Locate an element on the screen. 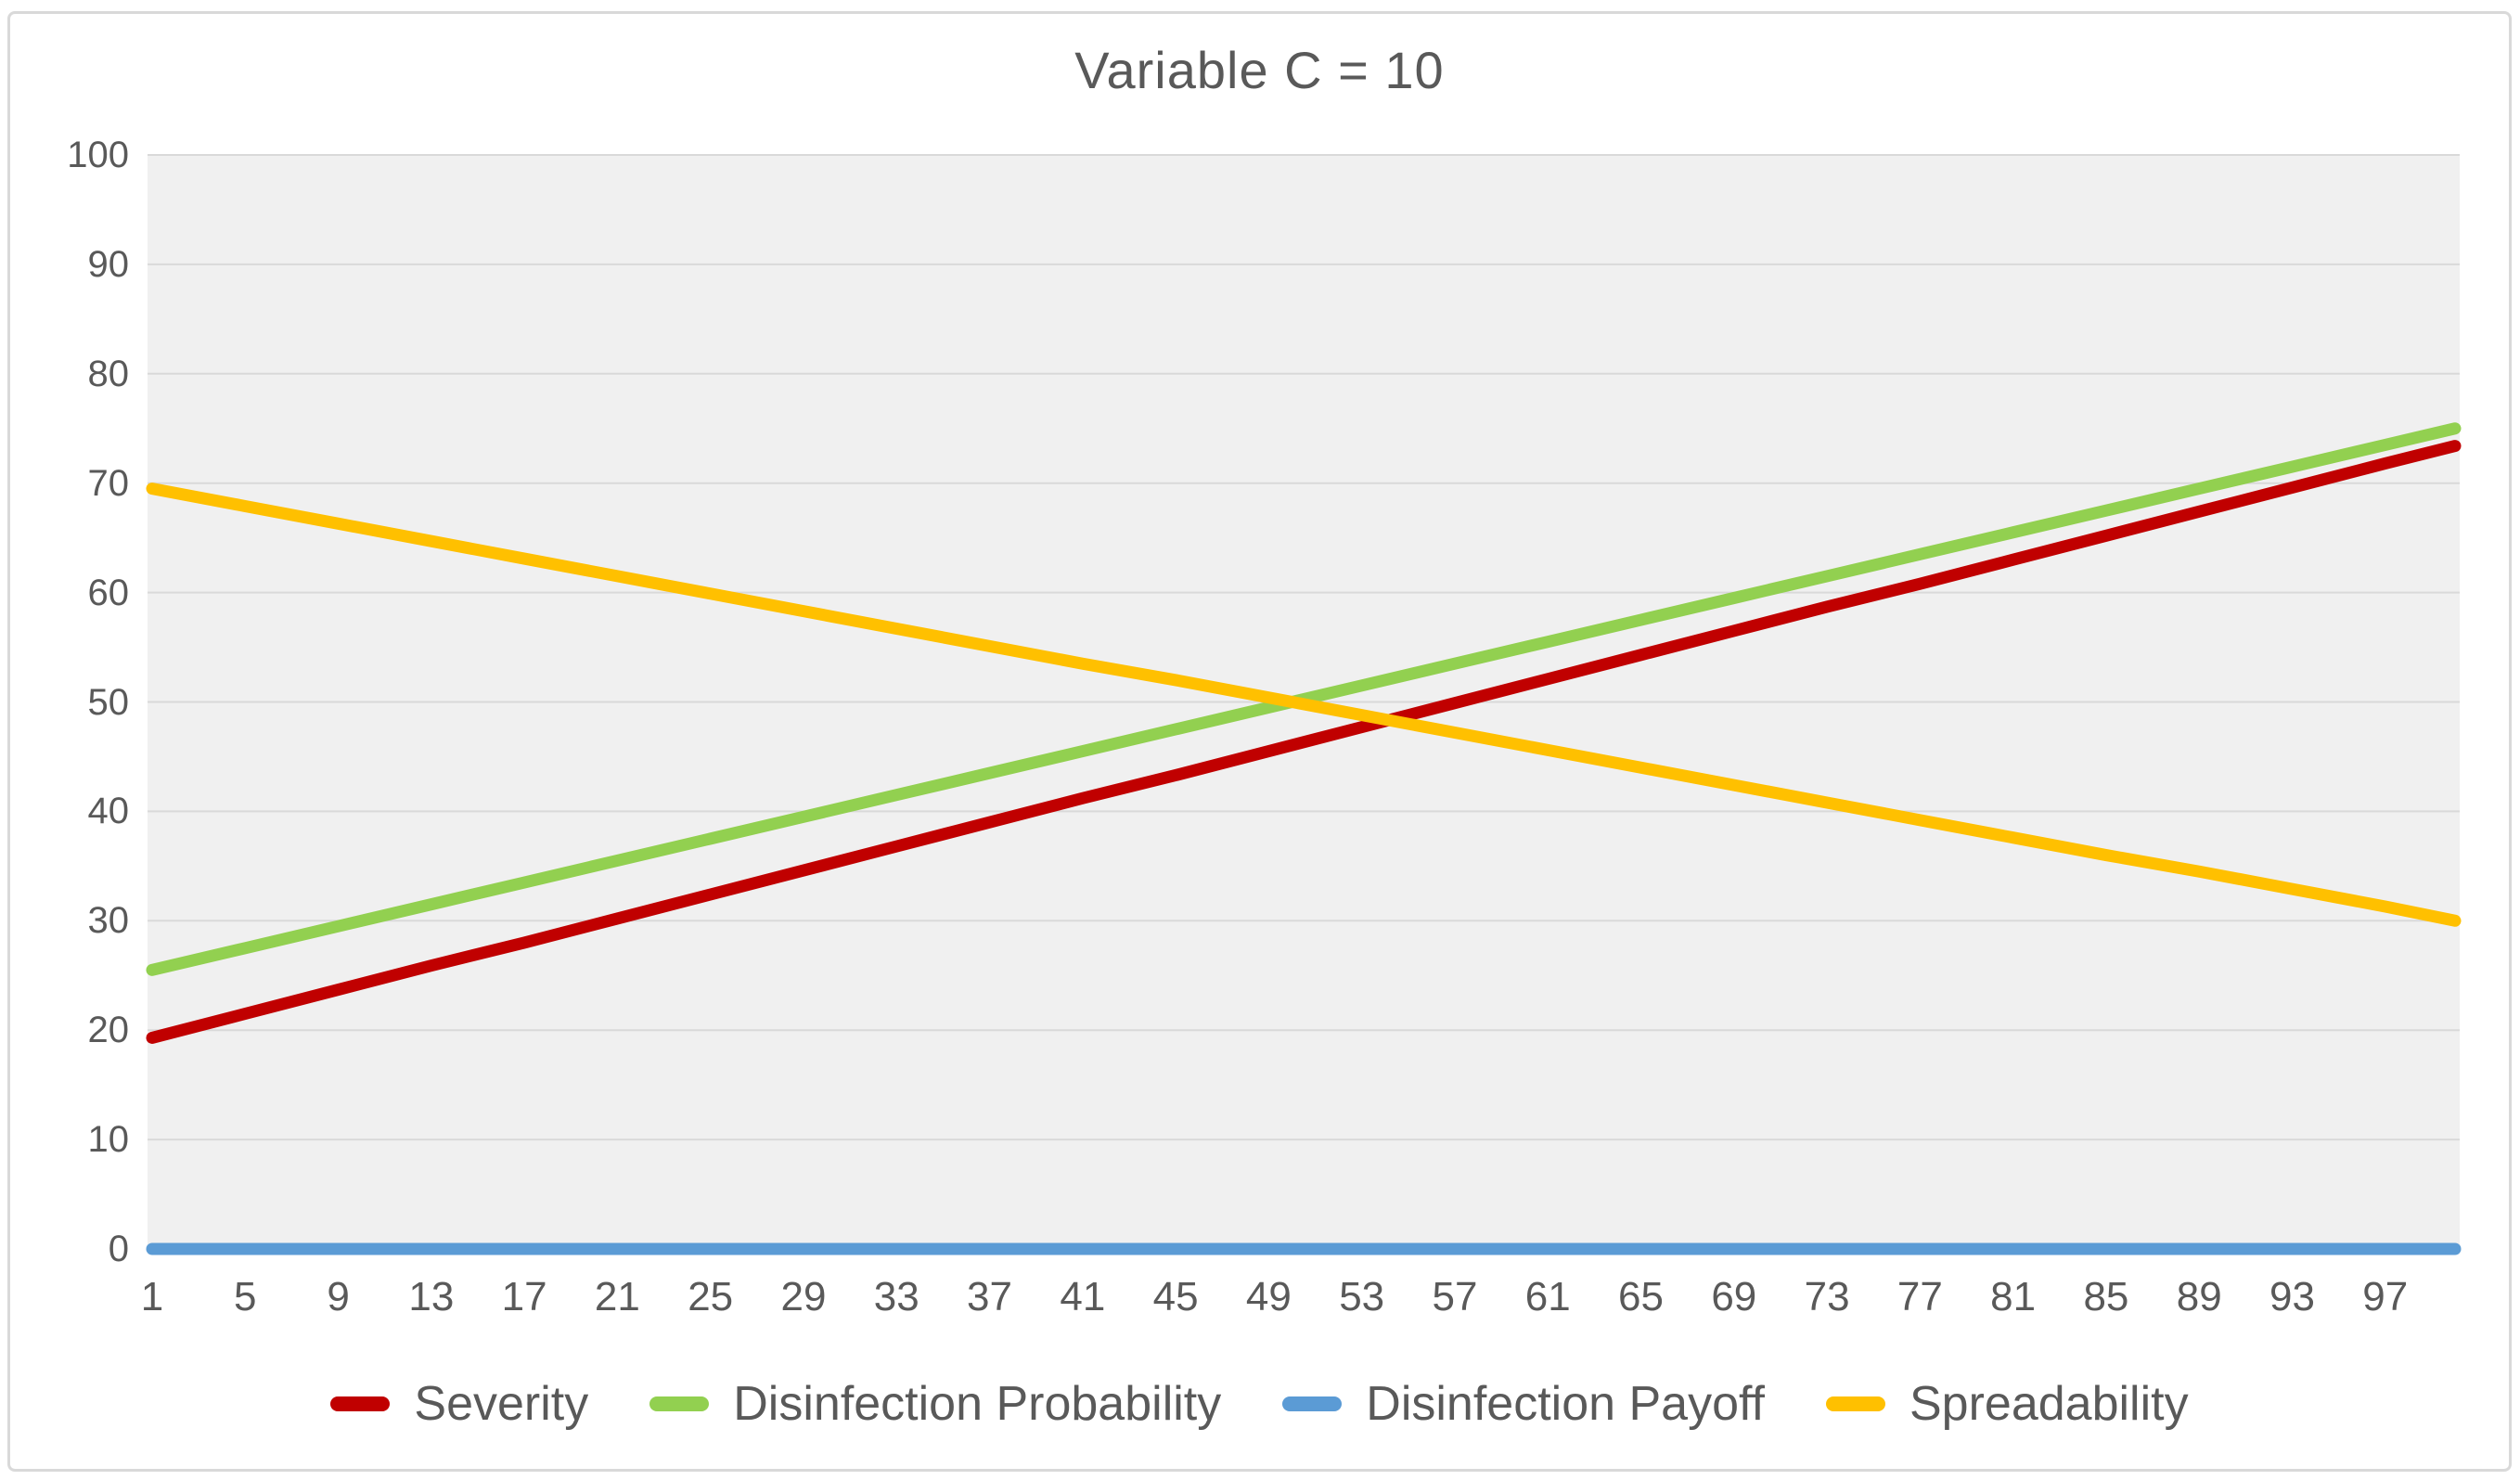  legend-item-disinfection-payoff: Disinfection Payoff is located at coordinates (1523, 1404).